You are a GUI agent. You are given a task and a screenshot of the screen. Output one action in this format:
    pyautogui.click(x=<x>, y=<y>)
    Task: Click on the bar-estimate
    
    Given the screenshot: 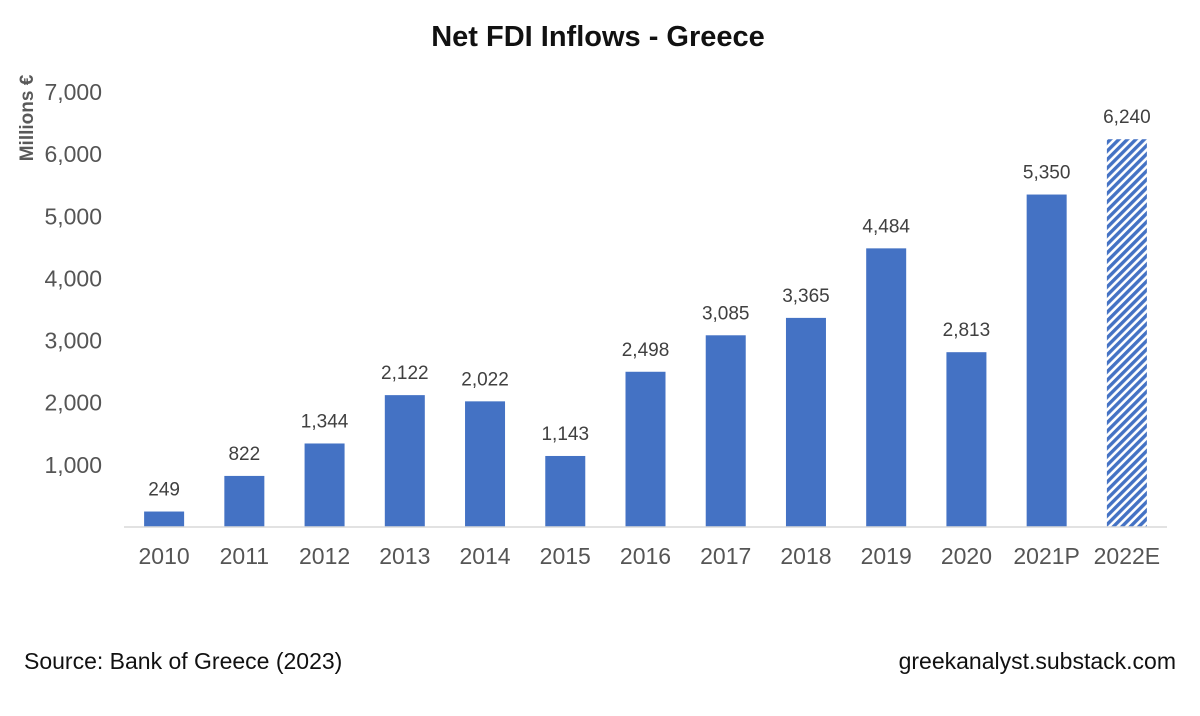 What is the action you would take?
    pyautogui.click(x=1126, y=333)
    